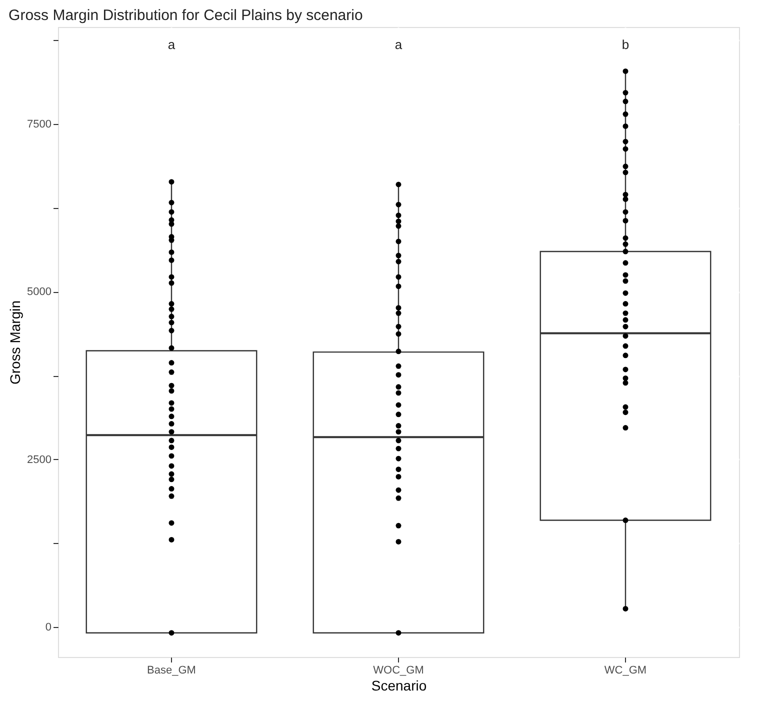 The width and height of the screenshot is (769, 701). I want to click on y-axis-title: Gross Margin, so click(15, 342).